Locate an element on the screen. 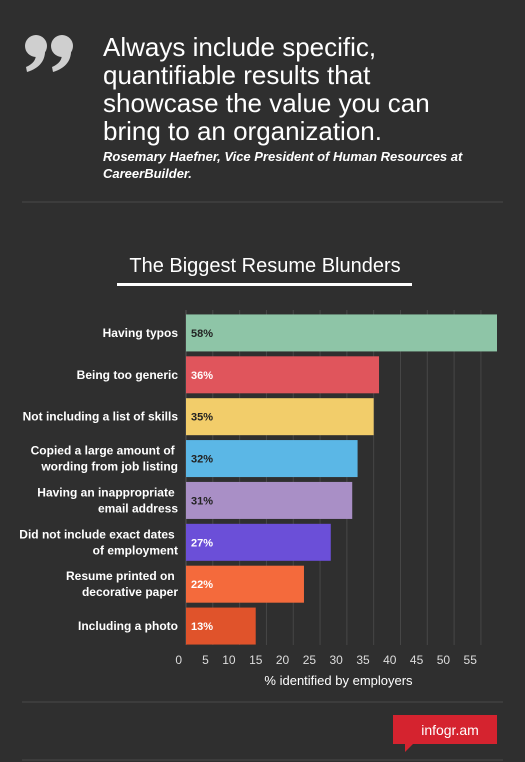  value-label: 22% is located at coordinates (202, 585).